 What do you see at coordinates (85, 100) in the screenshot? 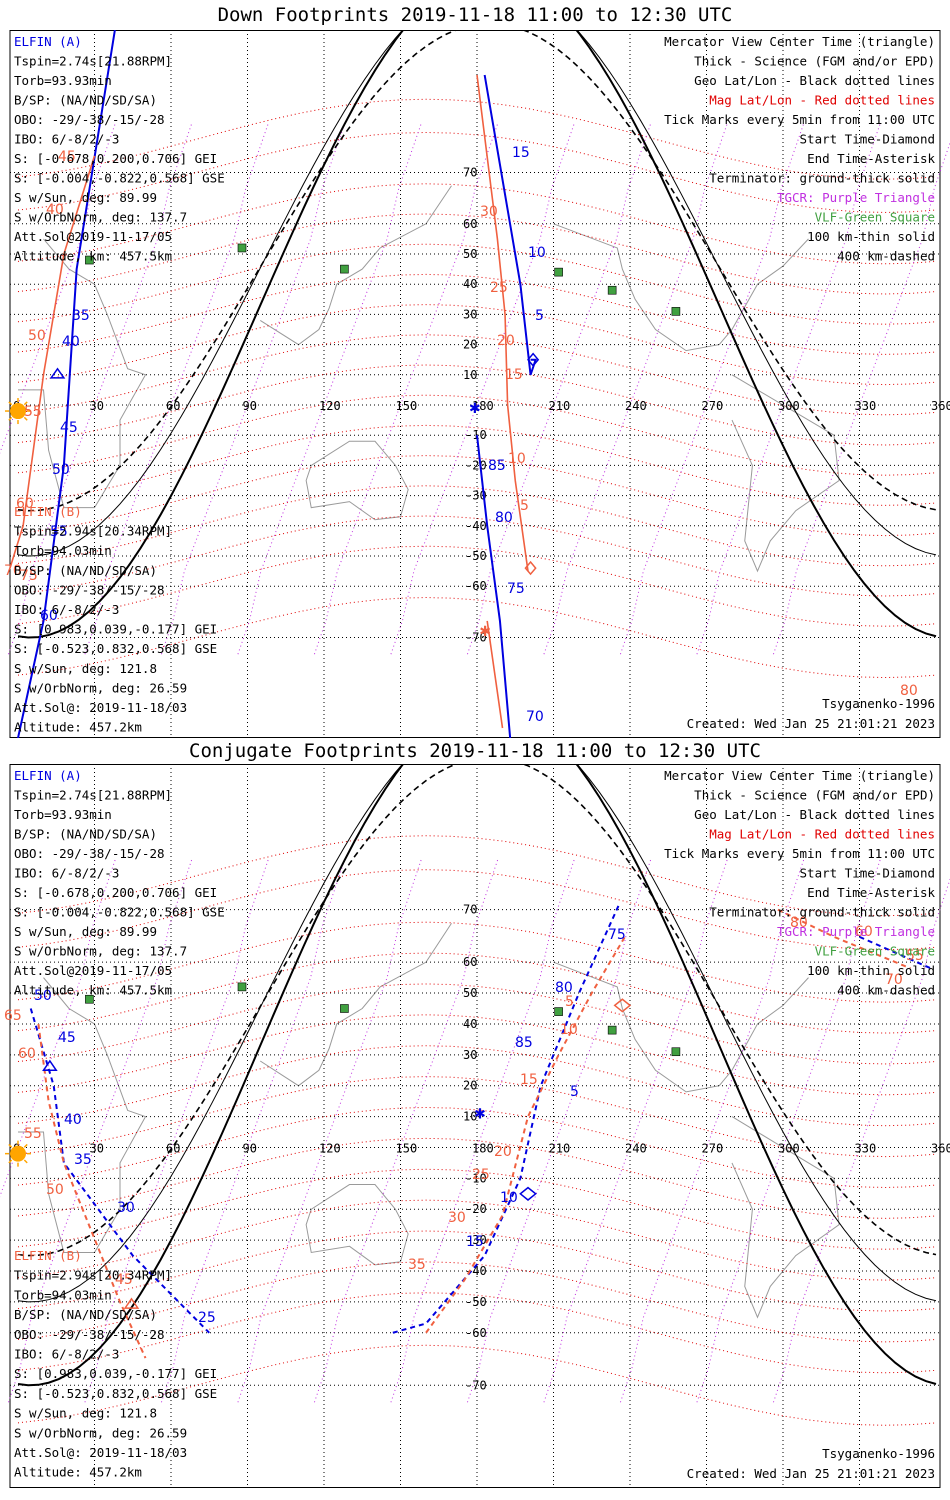
I see `elfin-a-info-line: B/SP: (NA/ND/SD/SA)` at bounding box center [85, 100].